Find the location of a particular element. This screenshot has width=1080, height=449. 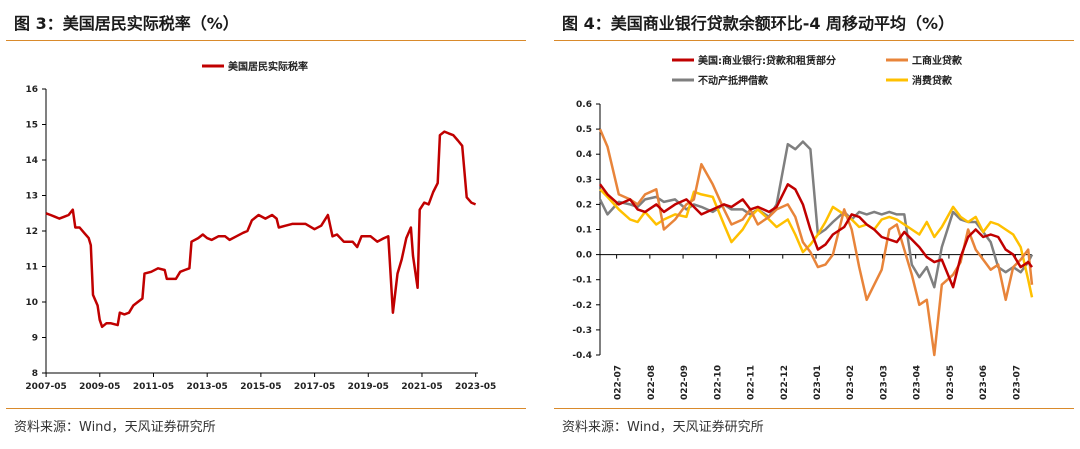

y-tick-label: 0.0 is located at coordinates (584, 256).